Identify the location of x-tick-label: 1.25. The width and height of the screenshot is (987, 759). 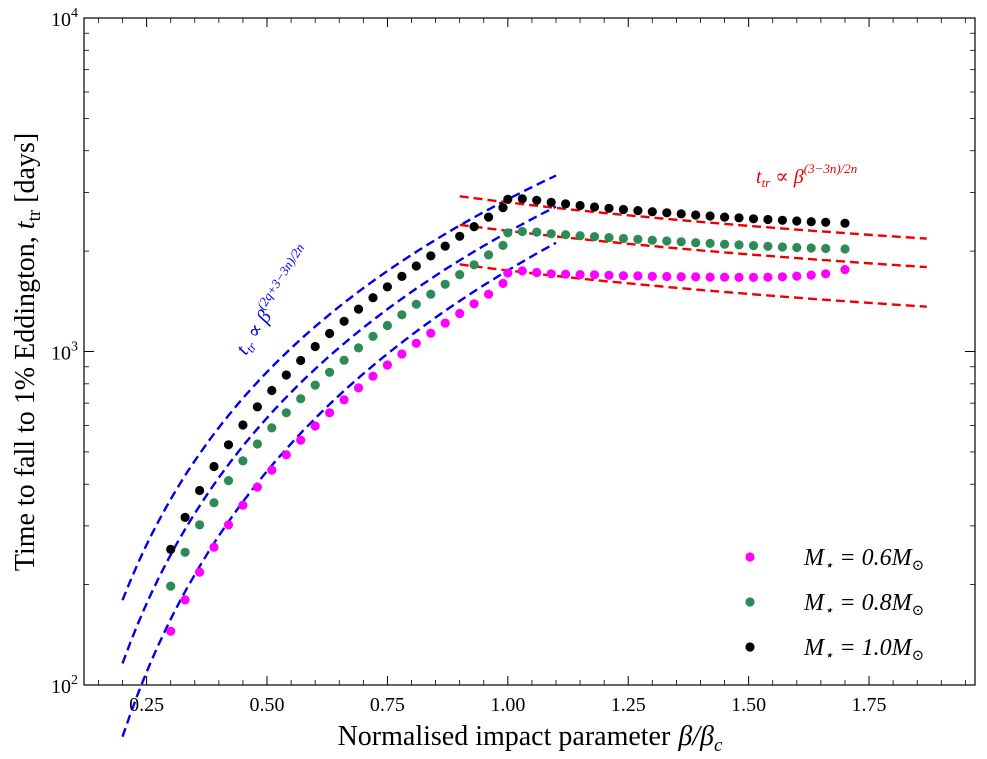
(628, 705).